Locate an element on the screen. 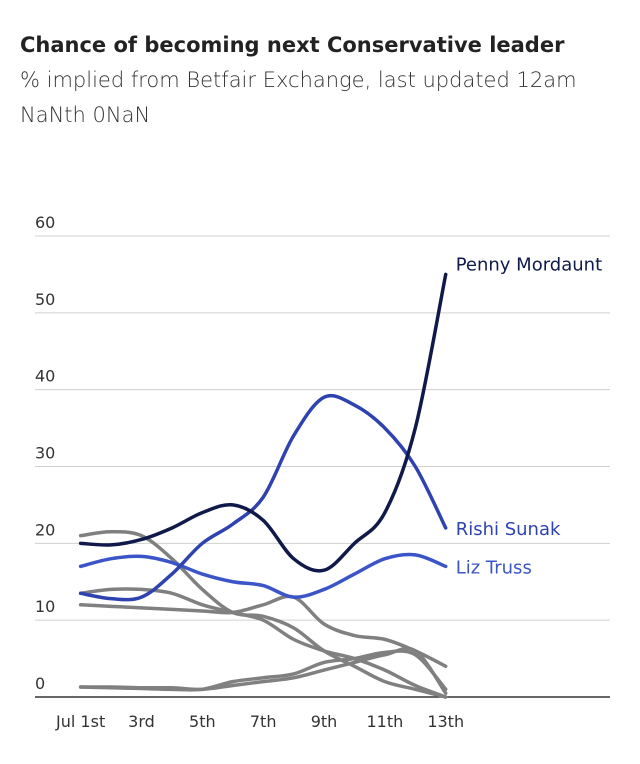  y-tick-label: 30 is located at coordinates (45, 453).